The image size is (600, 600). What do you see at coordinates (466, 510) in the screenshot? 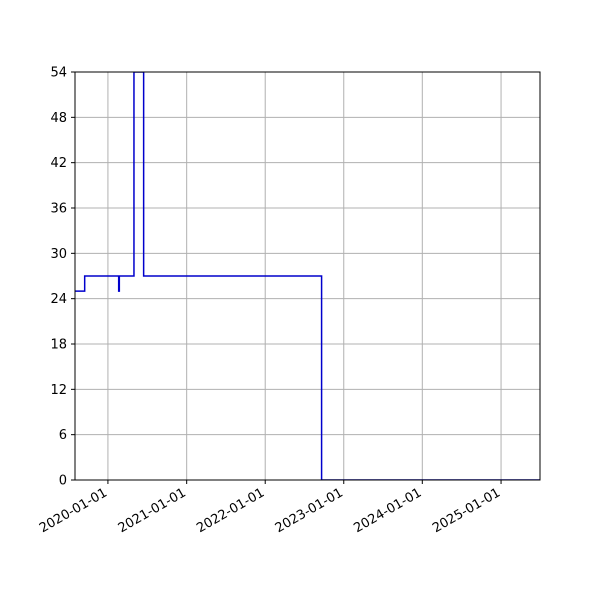
I see `x-tick-label: 2025-01-01` at bounding box center [466, 510].